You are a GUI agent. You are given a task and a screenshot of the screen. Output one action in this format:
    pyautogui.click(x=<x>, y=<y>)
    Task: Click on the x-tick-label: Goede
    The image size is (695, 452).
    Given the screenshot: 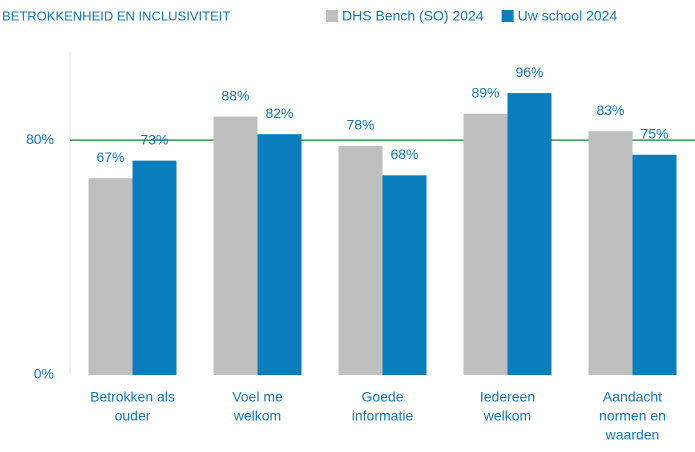 What is the action you would take?
    pyautogui.click(x=382, y=397)
    